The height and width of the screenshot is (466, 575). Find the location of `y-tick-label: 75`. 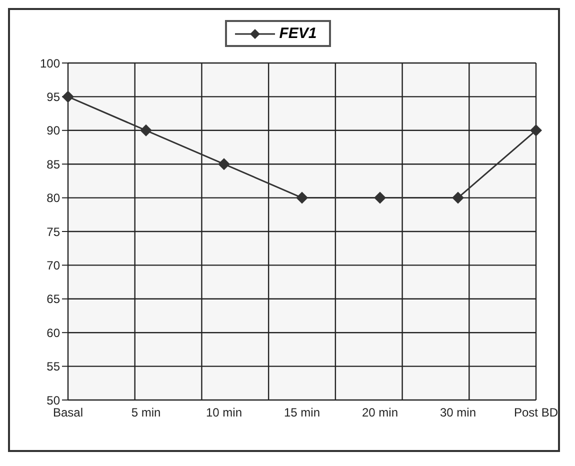

y-tick-label: 75 is located at coordinates (53, 231).